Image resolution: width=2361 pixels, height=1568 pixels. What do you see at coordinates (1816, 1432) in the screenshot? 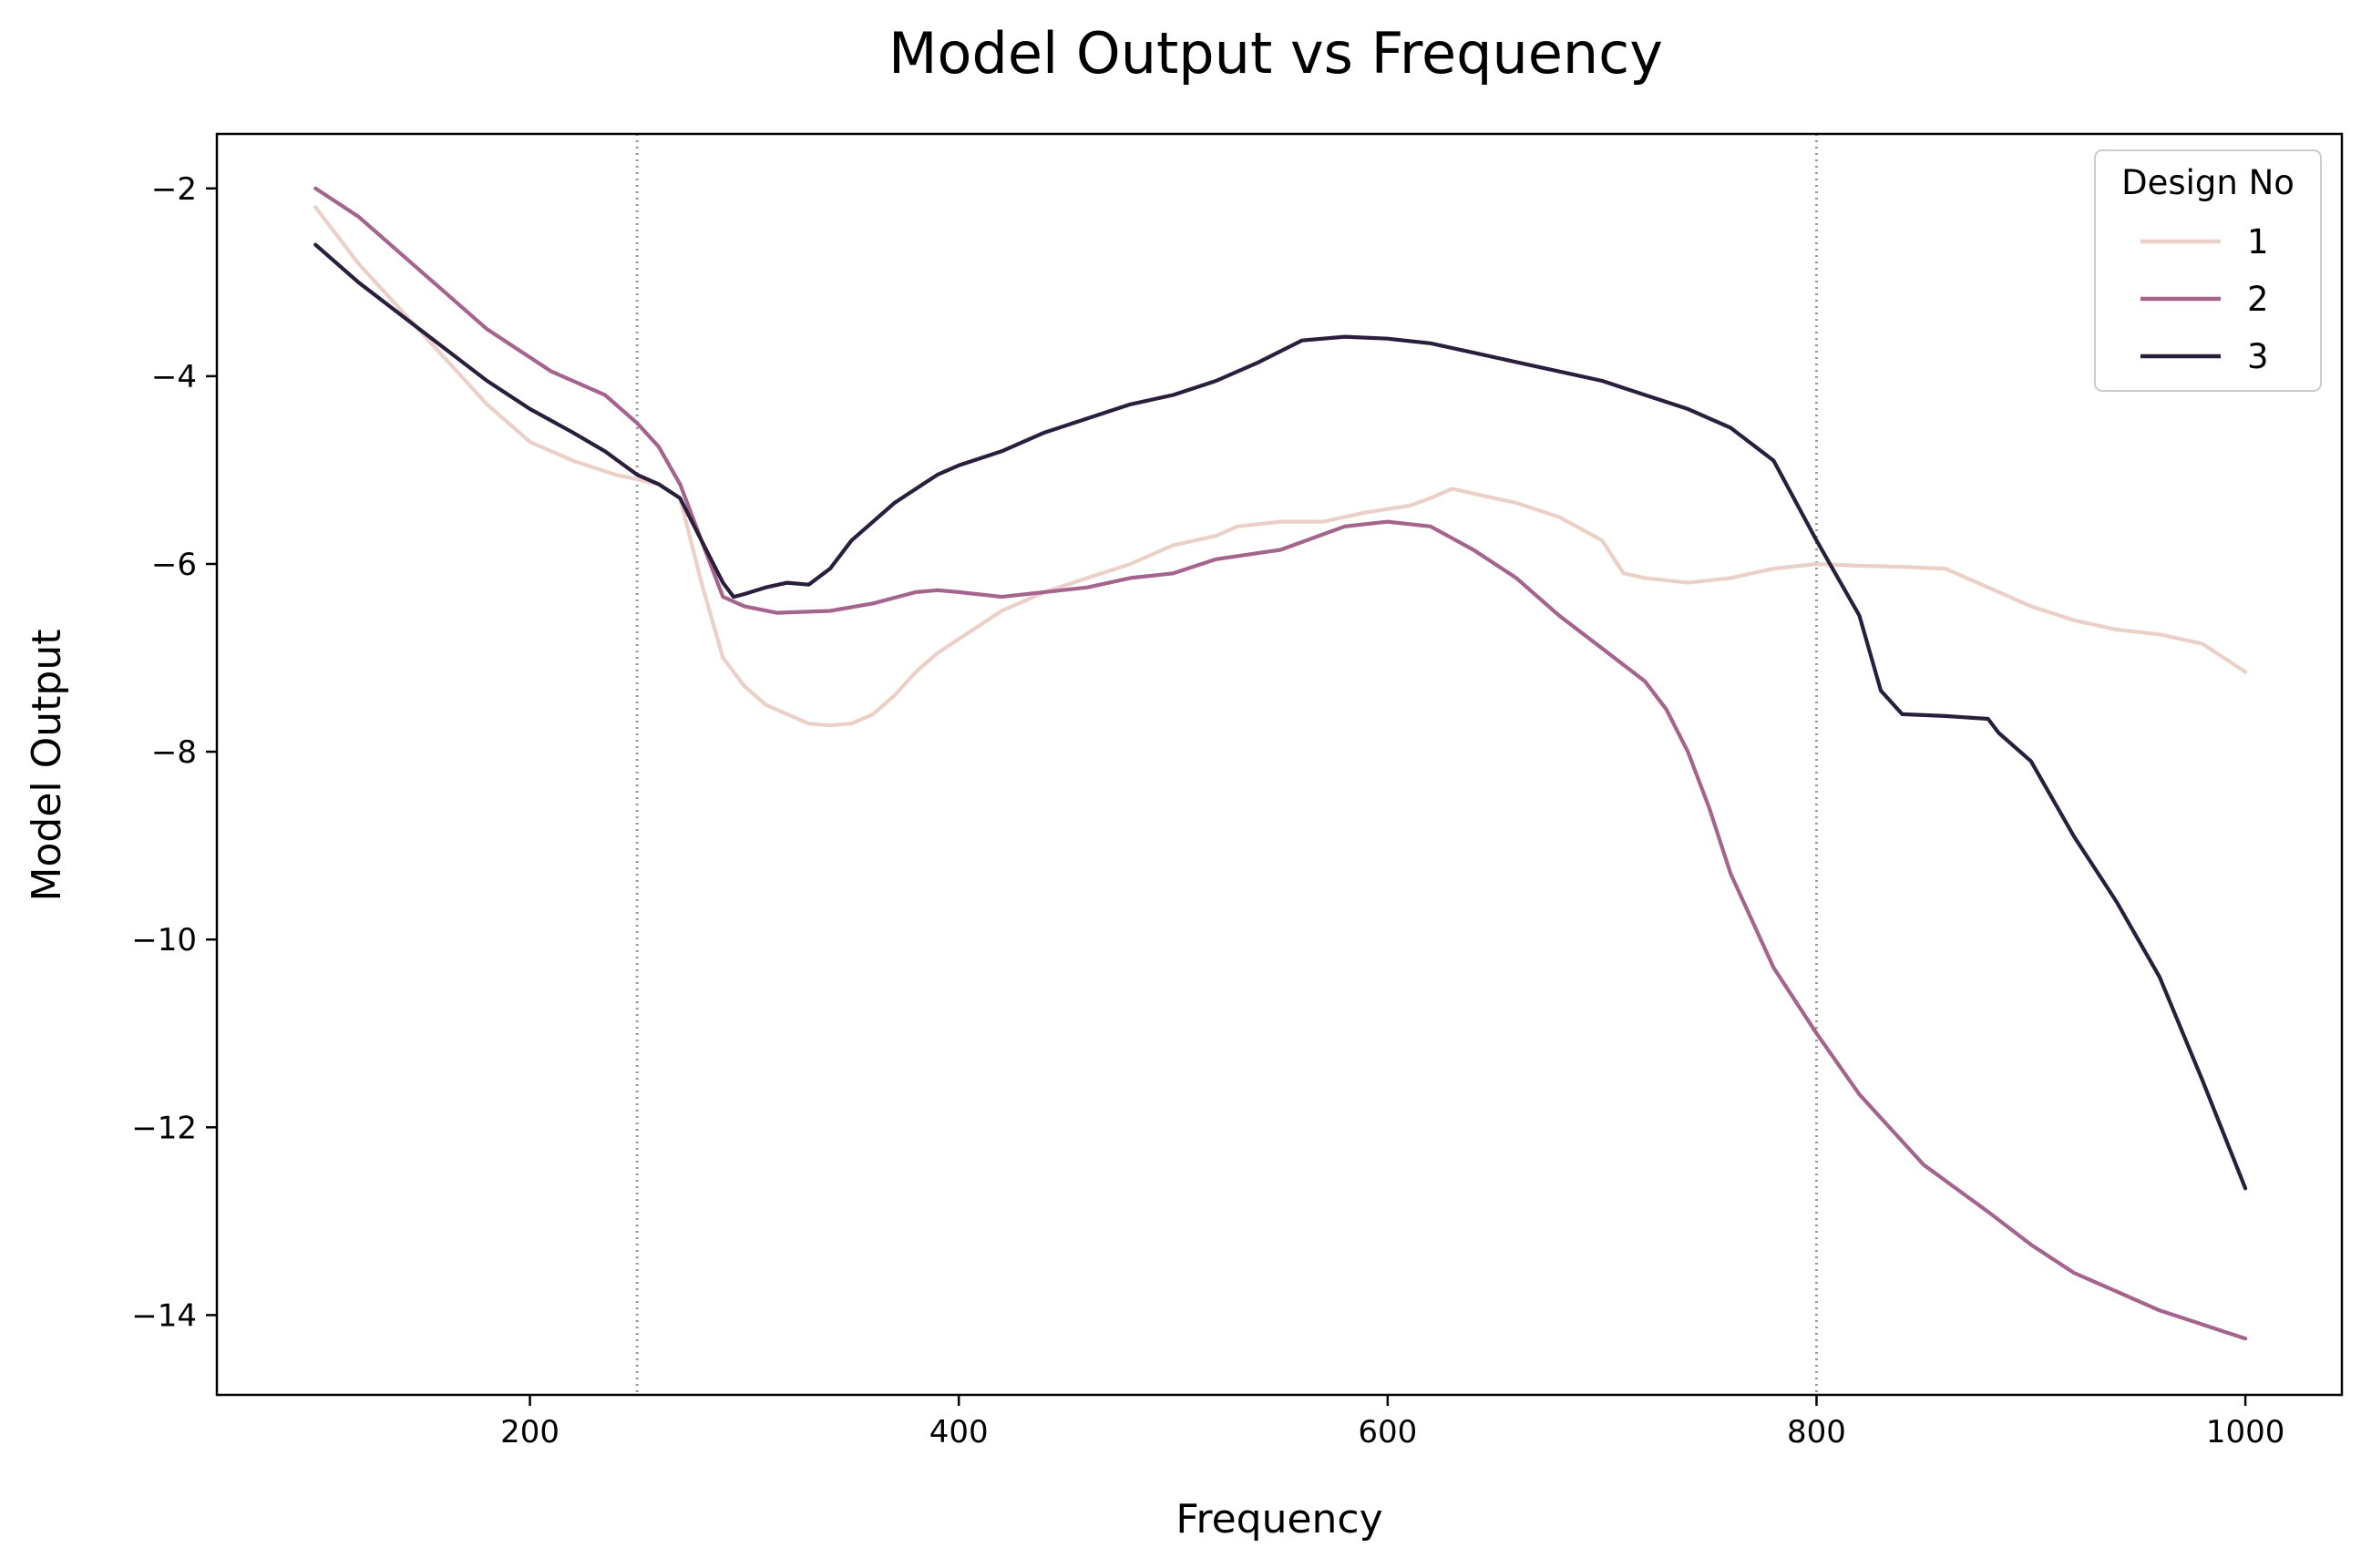
I see `x-tick-label: 800` at bounding box center [1816, 1432].